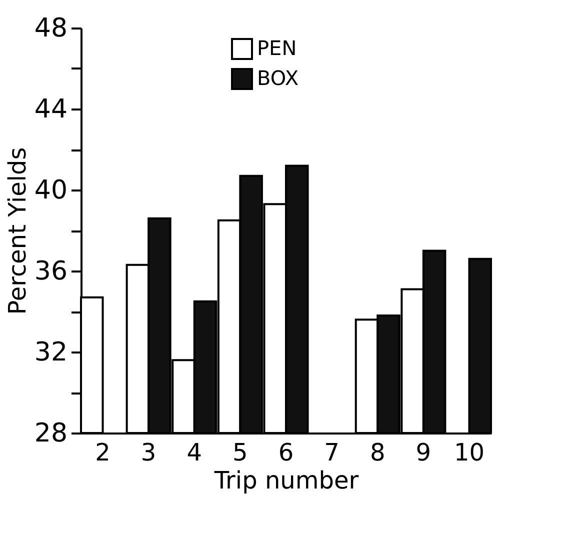 The height and width of the screenshot is (543, 570). Describe the element at coordinates (424, 452) in the screenshot. I see `x-tick-label: 9` at that location.